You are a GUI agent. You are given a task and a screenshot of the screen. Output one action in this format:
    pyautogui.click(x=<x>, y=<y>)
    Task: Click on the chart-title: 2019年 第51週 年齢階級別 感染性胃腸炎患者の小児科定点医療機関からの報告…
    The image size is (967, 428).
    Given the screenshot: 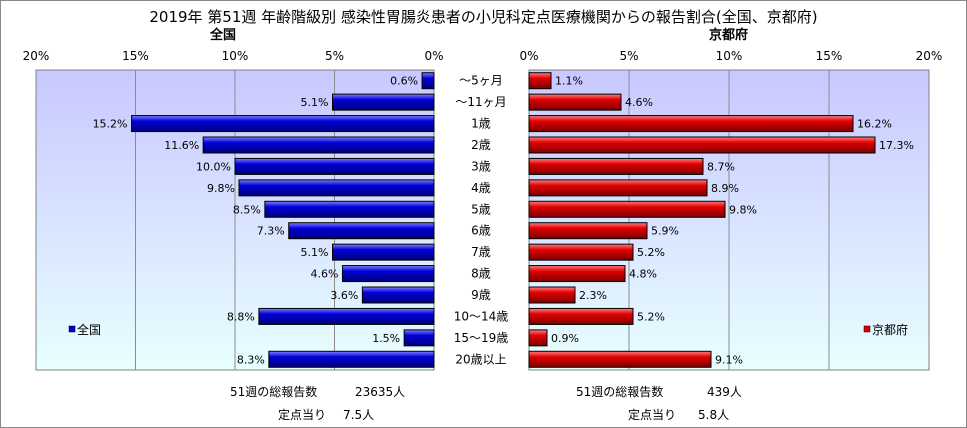 What is the action you would take?
    pyautogui.click(x=483, y=17)
    